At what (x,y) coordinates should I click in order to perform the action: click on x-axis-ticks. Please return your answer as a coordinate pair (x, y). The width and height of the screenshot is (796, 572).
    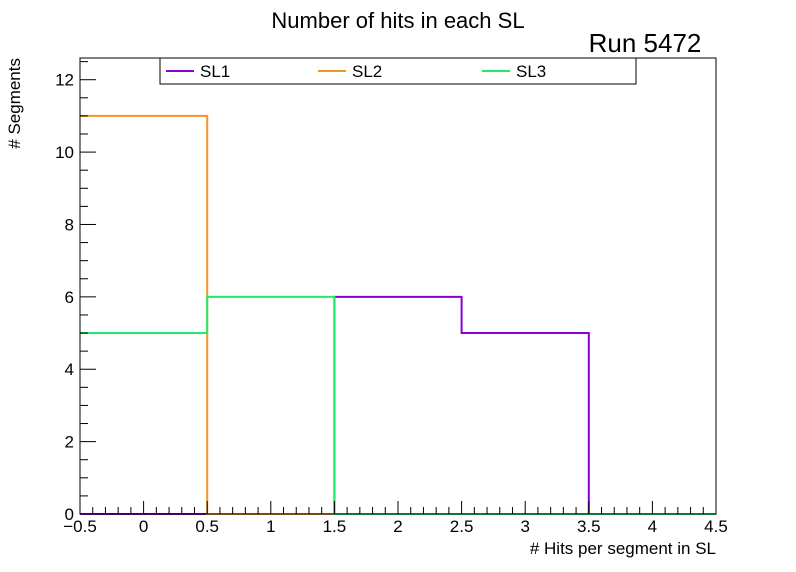
    Looking at the image, I should click on (398, 507).